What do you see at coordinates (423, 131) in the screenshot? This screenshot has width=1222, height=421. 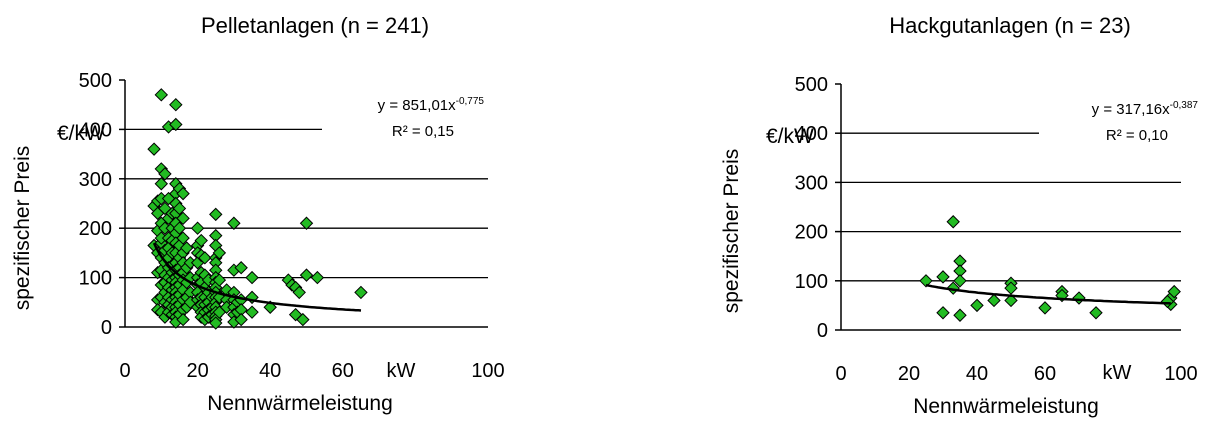 I see `r-squared-text: R² = 0,15` at bounding box center [423, 131].